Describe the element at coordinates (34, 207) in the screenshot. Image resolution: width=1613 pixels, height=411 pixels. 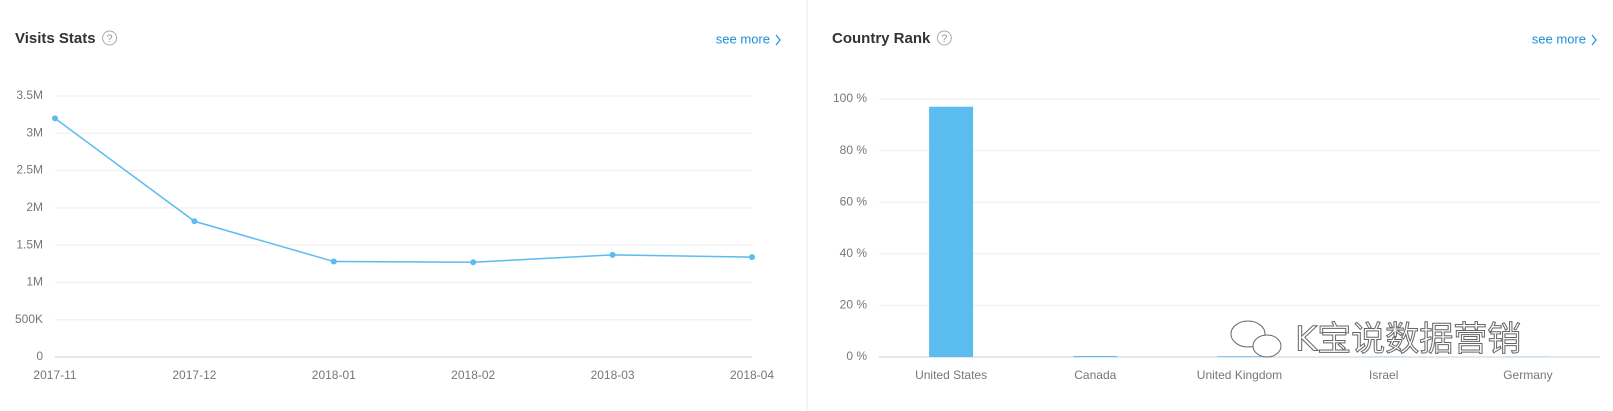
I see `y-tick-label: 2M` at that location.